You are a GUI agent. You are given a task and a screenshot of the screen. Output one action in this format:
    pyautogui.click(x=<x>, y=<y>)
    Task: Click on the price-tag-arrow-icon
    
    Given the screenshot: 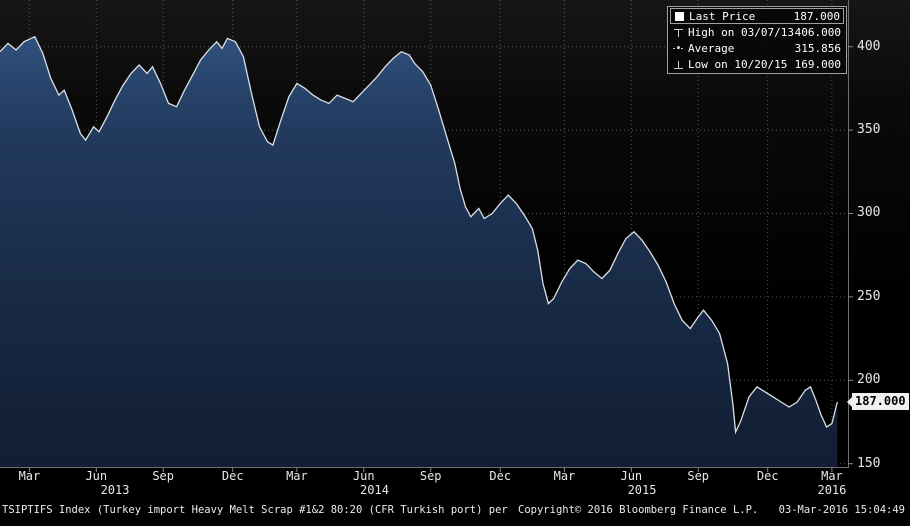 What is the action you would take?
    pyautogui.click(x=849, y=401)
    